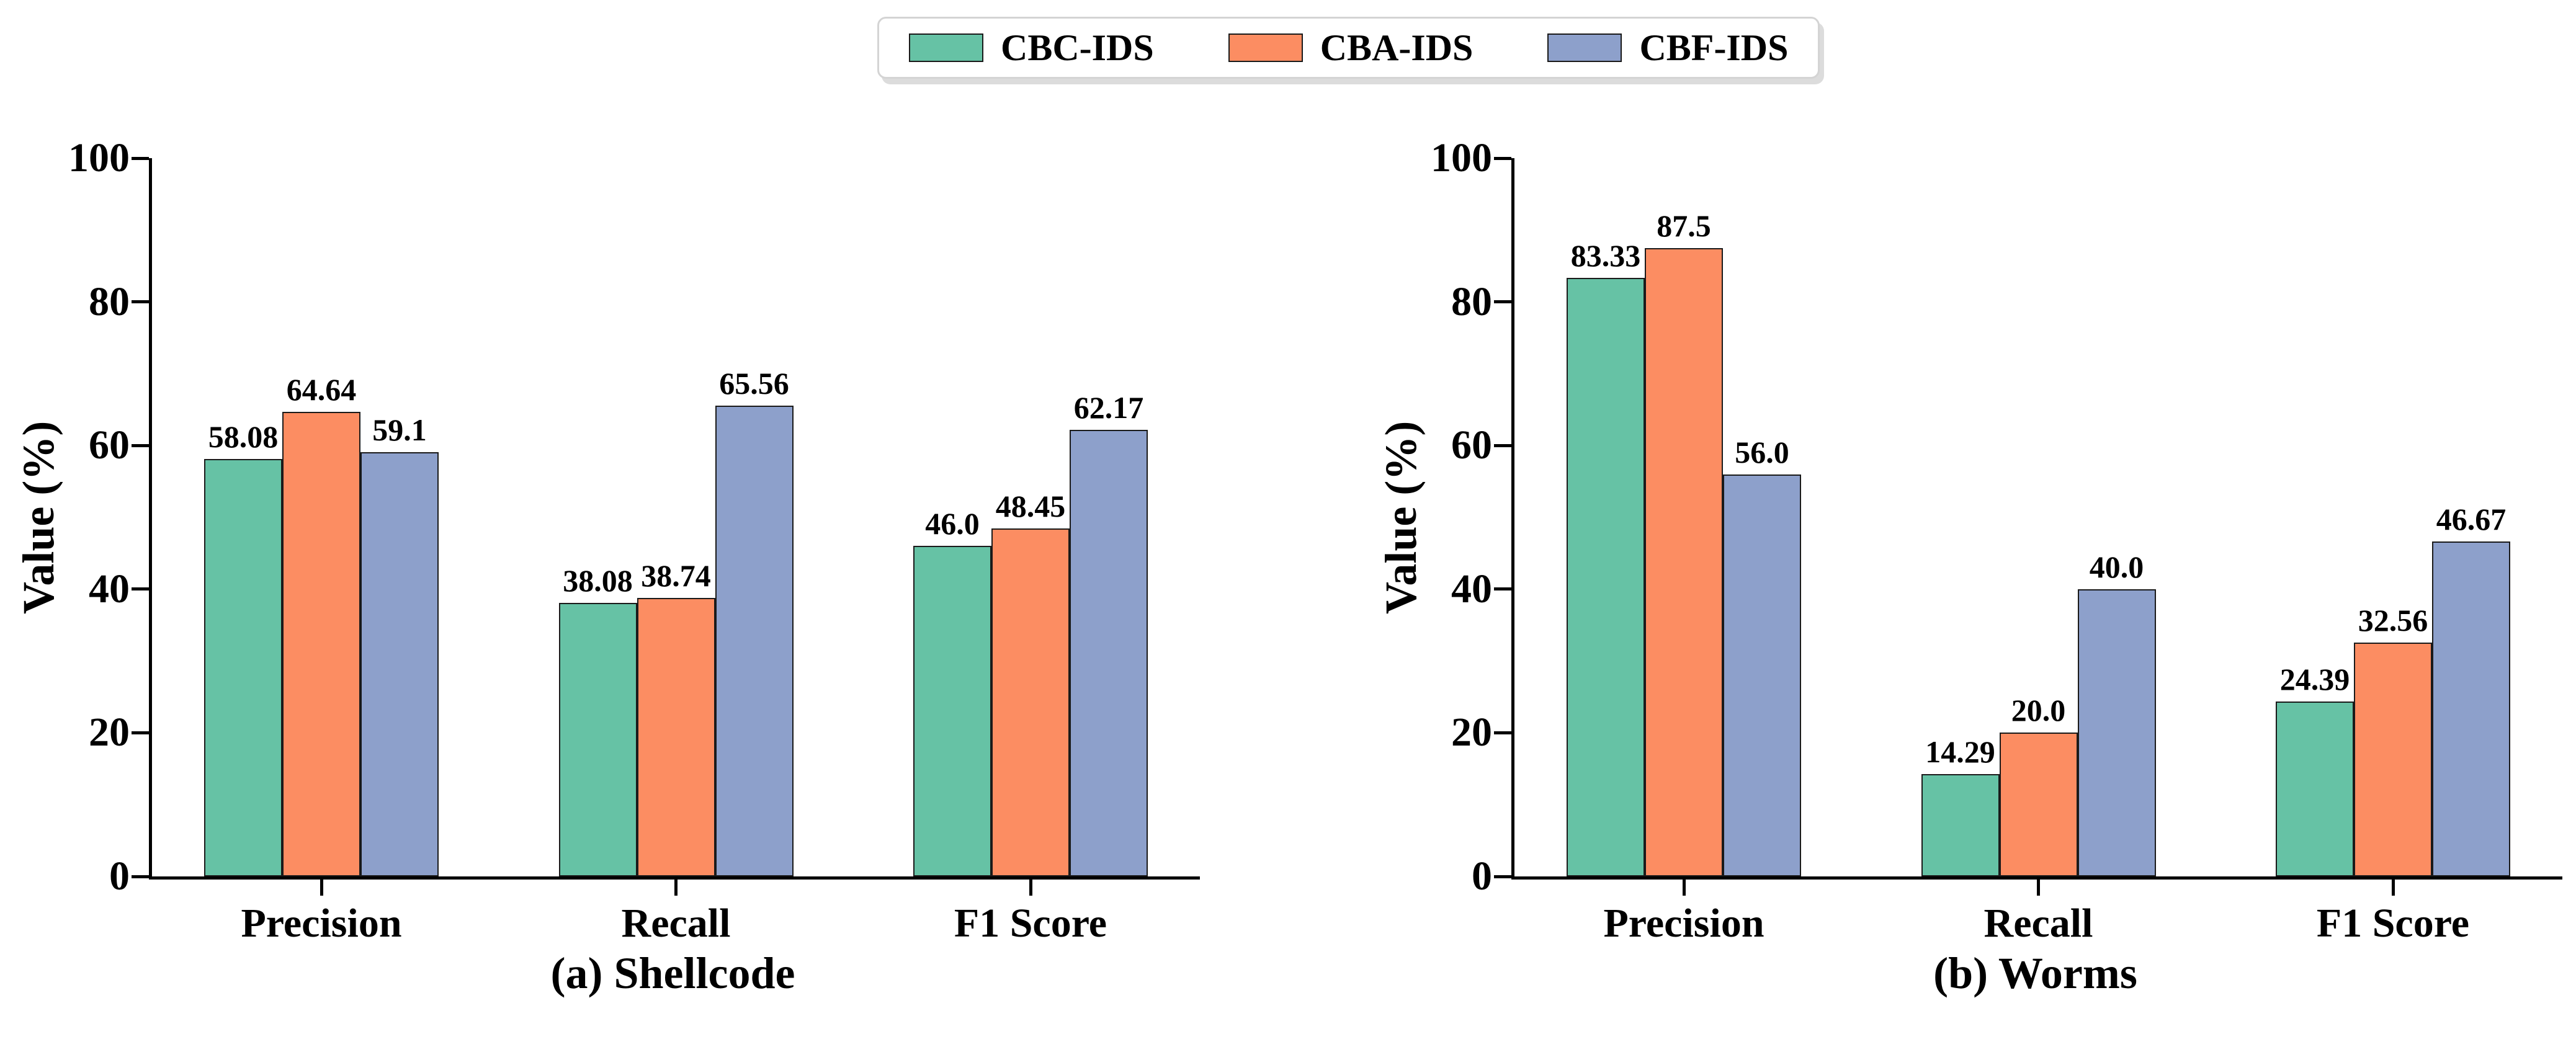 This screenshot has height=1047, width=2576. Describe the element at coordinates (1605, 256) in the screenshot. I see `bar-value-label: 83.33` at that location.